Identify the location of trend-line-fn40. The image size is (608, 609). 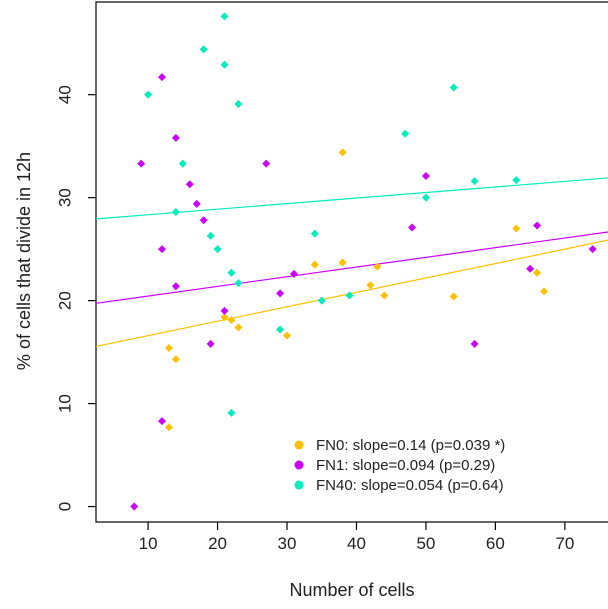
(352, 198).